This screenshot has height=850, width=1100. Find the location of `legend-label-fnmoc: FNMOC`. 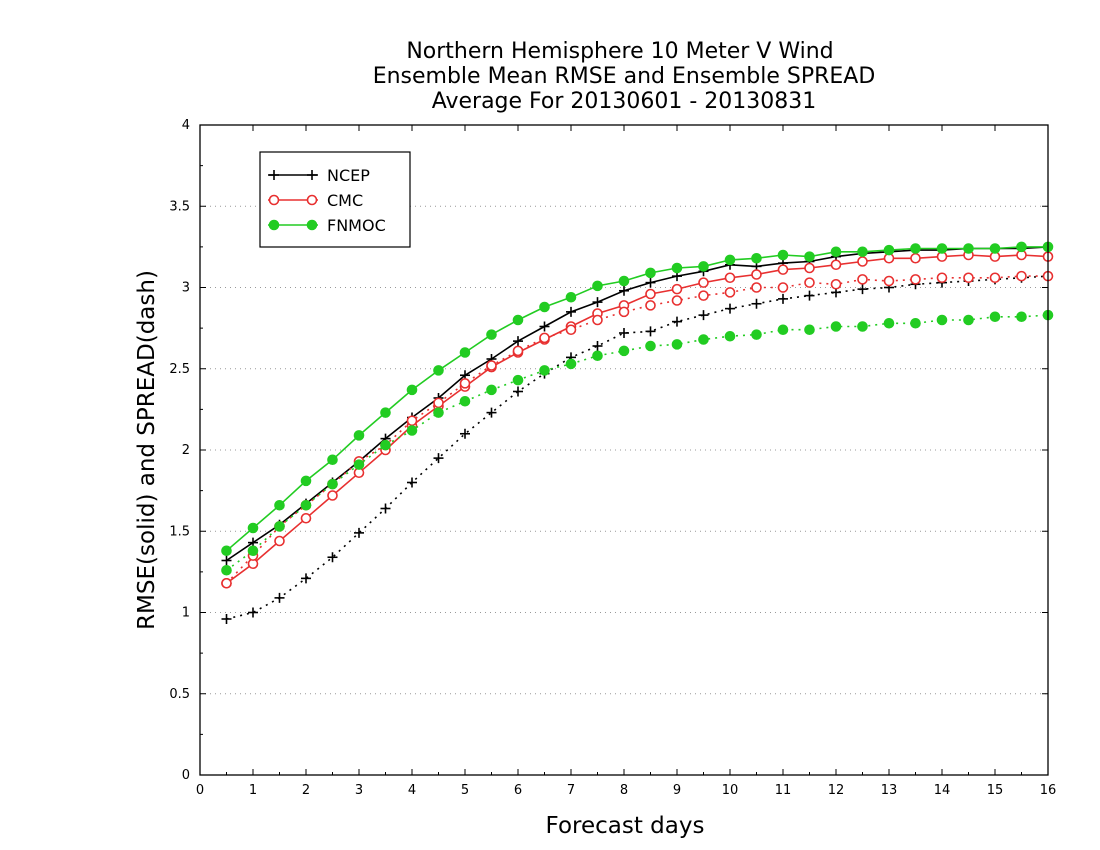

legend-label-fnmoc: FNMOC is located at coordinates (356, 225).